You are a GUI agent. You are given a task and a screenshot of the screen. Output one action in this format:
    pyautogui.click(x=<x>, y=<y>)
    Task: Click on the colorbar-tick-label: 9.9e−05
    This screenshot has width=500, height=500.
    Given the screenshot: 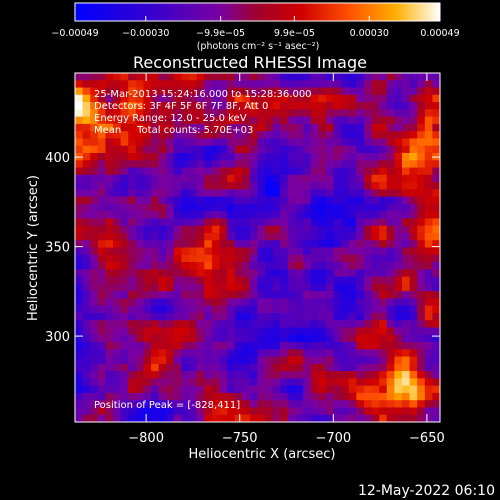 What is the action you would take?
    pyautogui.click(x=294, y=33)
    